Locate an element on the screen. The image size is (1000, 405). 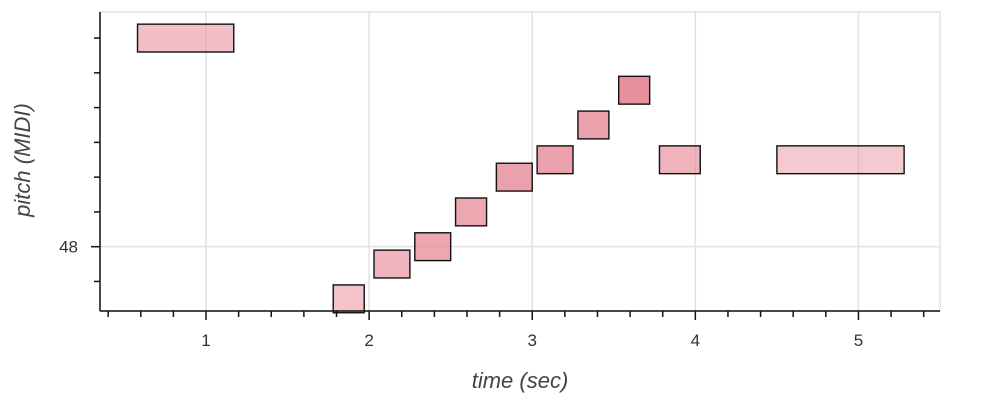
y-tick-label: 48 is located at coordinates (68, 247).